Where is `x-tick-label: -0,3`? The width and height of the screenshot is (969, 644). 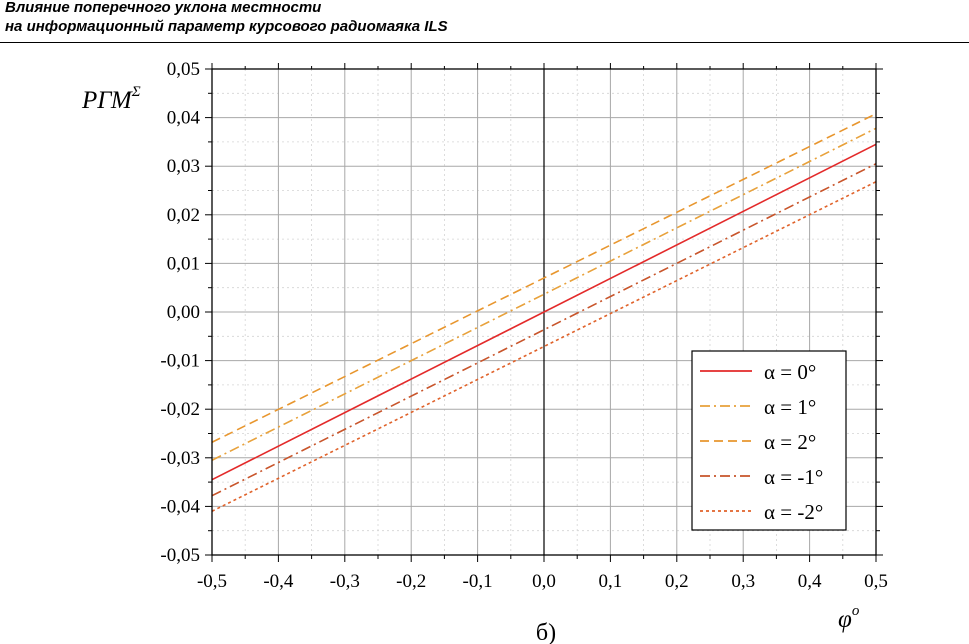
x-tick-label: -0,3 is located at coordinates (345, 581).